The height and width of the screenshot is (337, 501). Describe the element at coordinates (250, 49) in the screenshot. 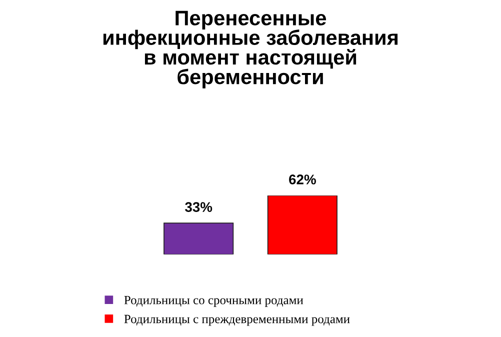

I see `chart-title: Перенесенные инфекционные заболевания в момент настоящей беременности` at that location.